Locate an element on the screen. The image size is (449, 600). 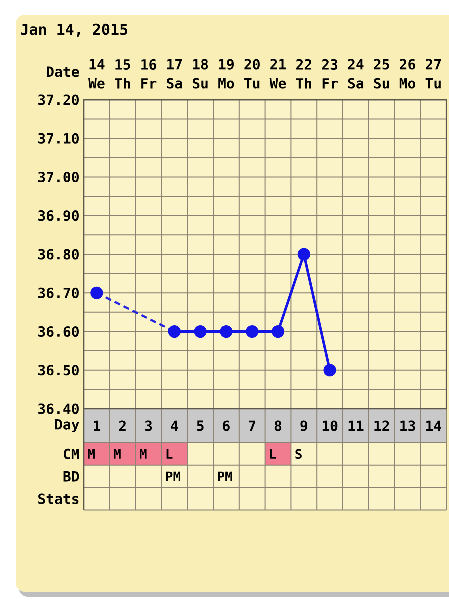
x-tick-label: 1 is located at coordinates (97, 426).